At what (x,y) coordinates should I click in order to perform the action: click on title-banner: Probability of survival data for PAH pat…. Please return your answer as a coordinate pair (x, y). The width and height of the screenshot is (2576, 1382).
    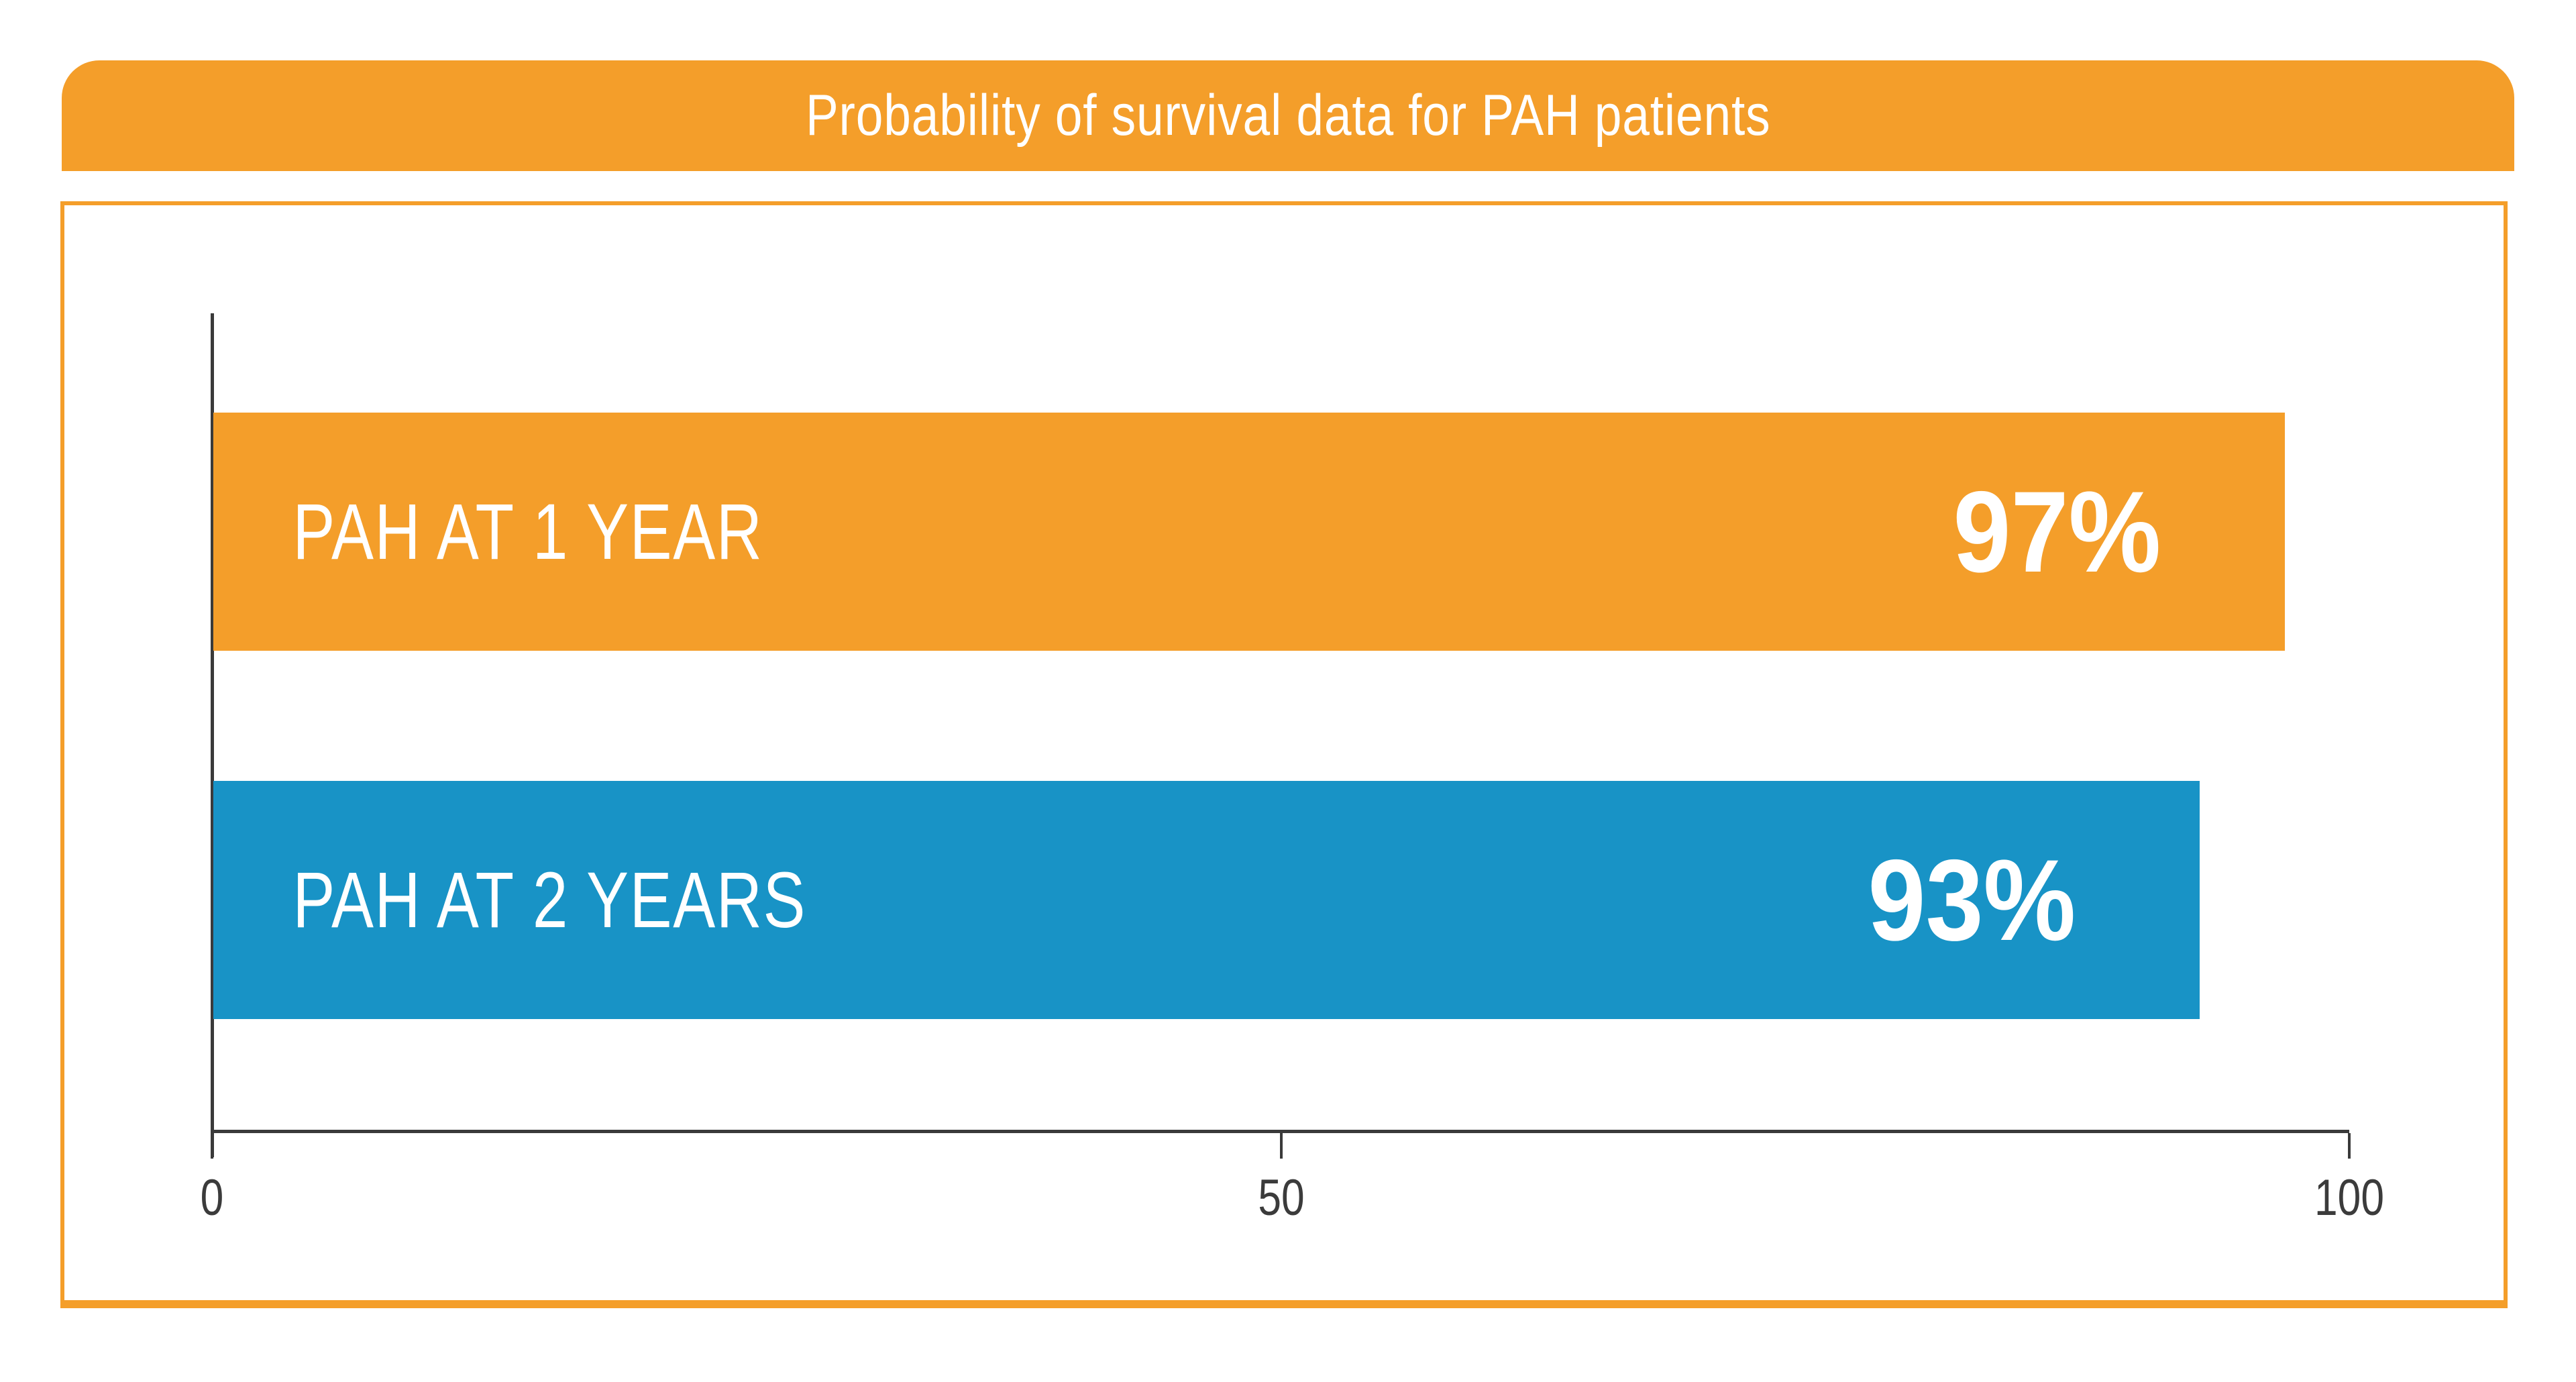
    Looking at the image, I should click on (1288, 115).